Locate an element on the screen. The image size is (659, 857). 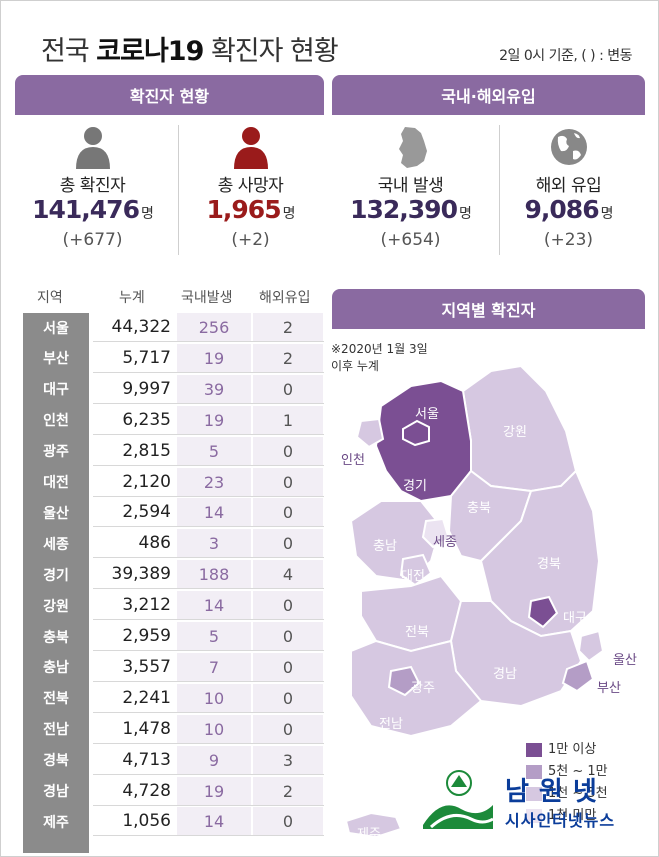
stat-change: (+654) is located at coordinates (410, 240).